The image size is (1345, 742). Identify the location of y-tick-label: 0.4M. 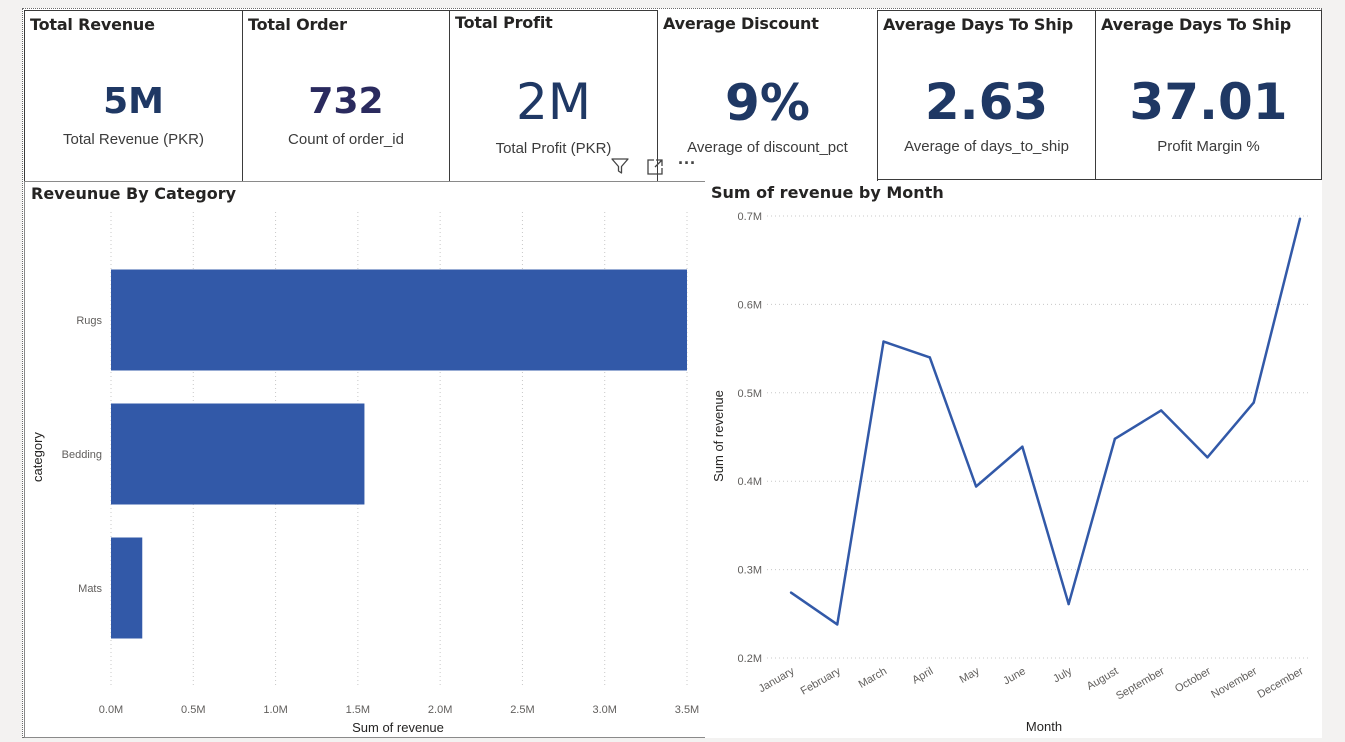
(750, 482).